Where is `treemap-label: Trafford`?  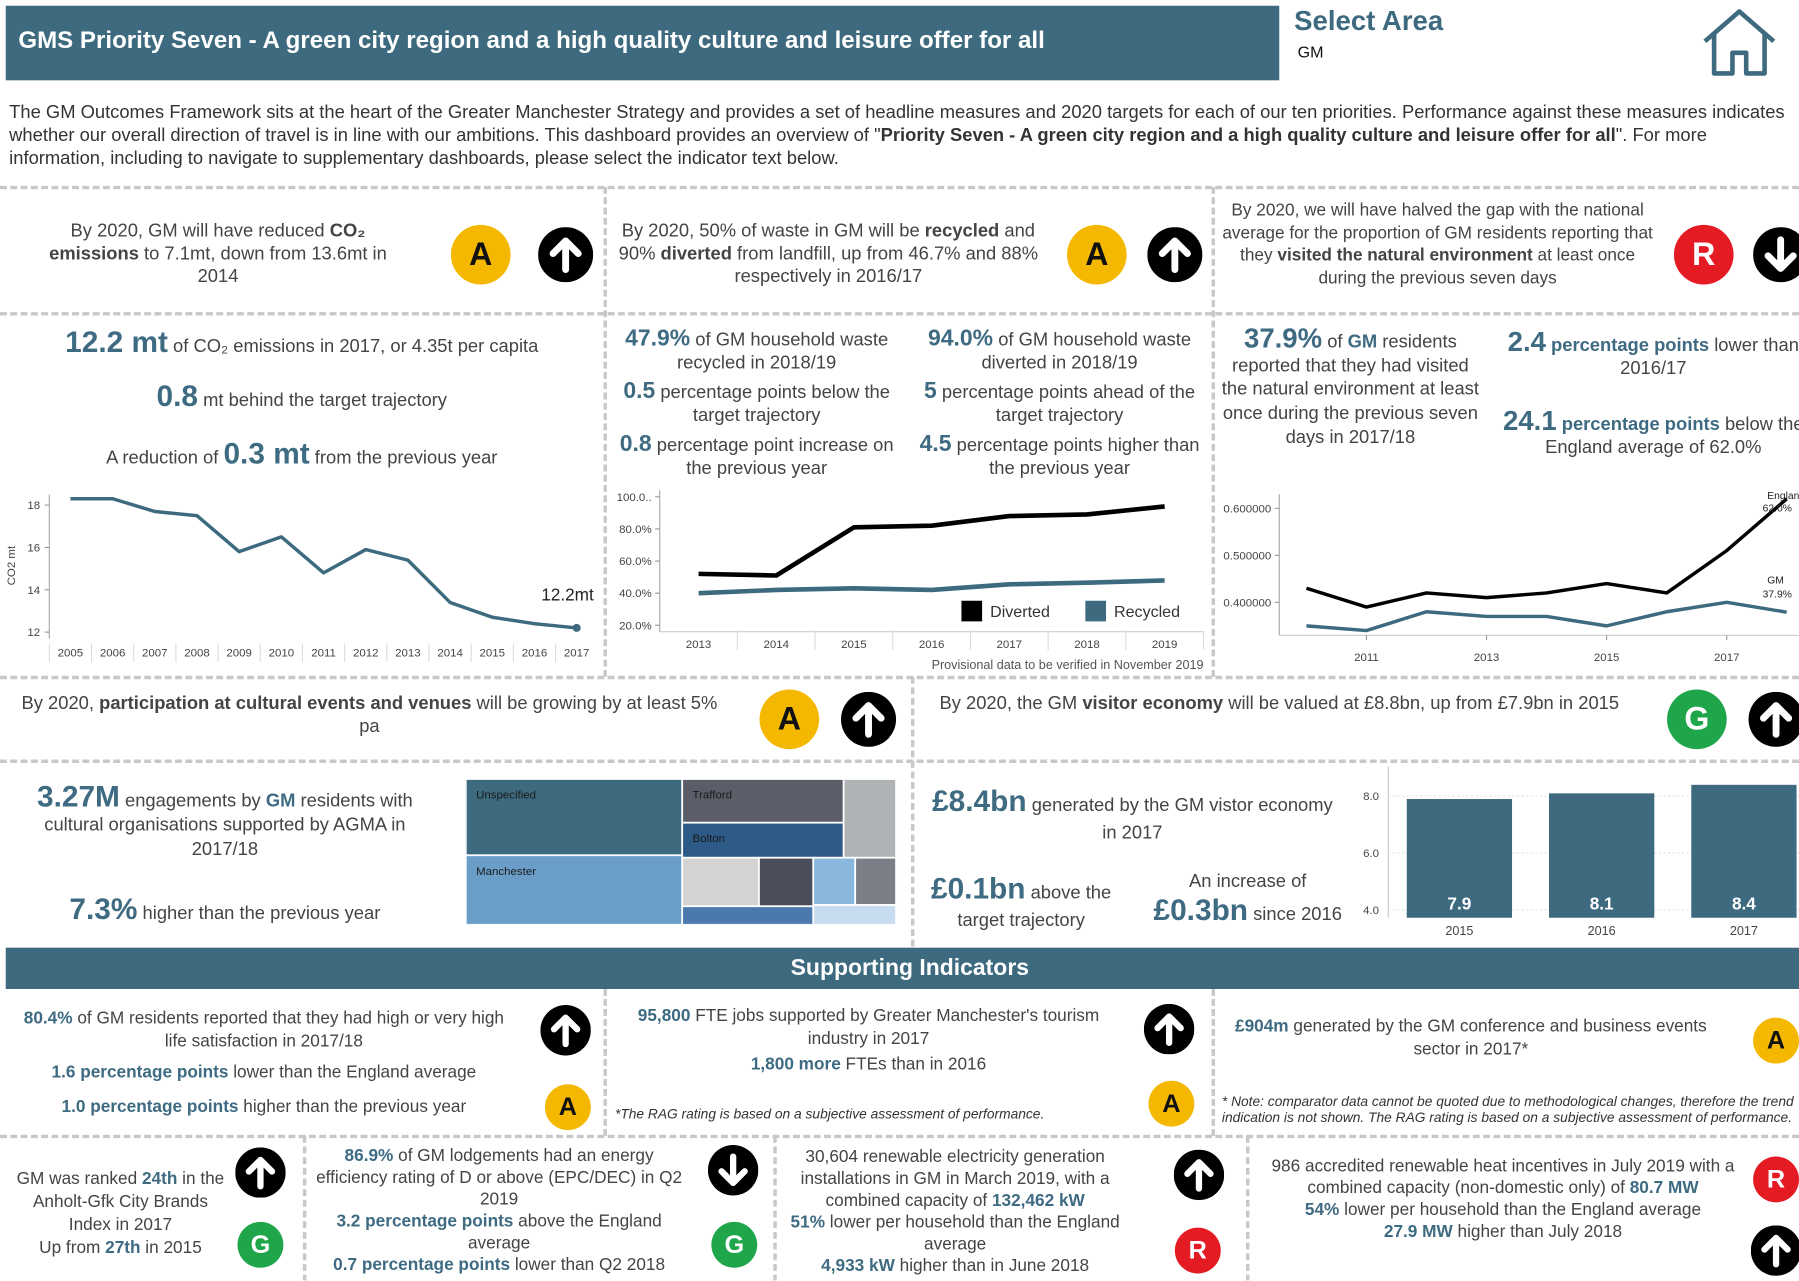 treemap-label: Trafford is located at coordinates (713, 796).